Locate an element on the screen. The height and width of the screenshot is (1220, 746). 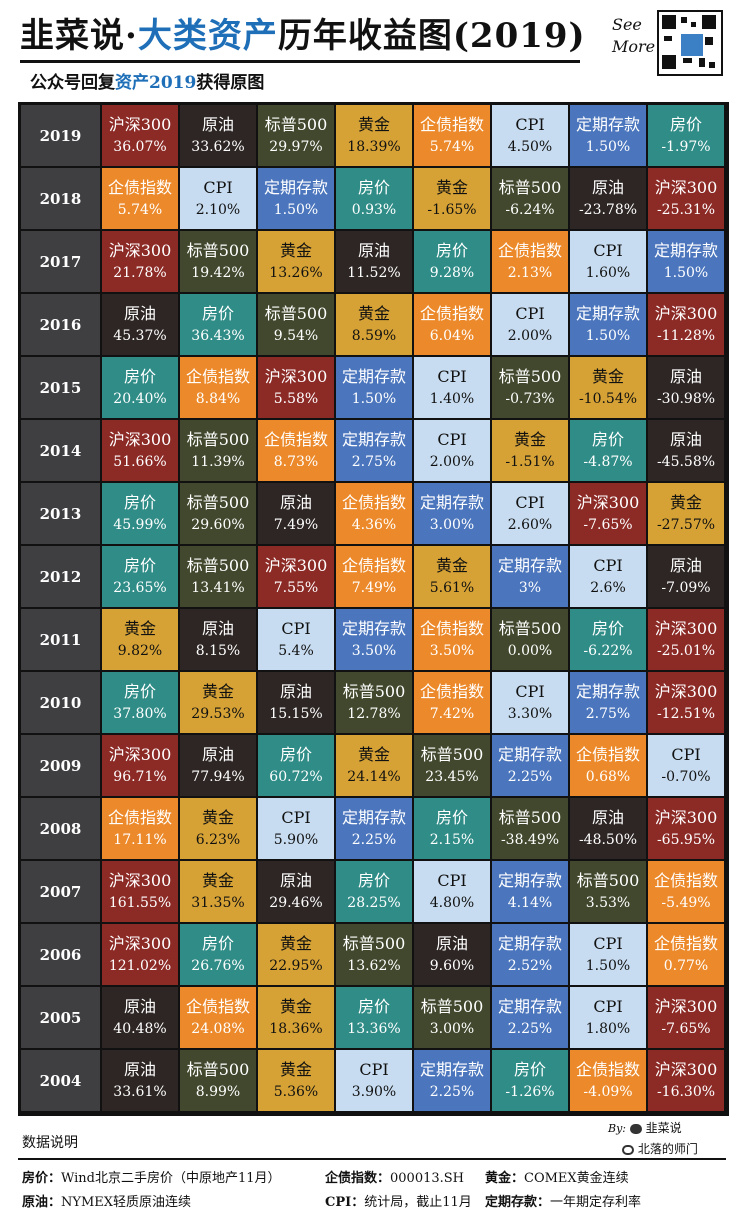
qr-logo-icon is located at coordinates (692, 45).